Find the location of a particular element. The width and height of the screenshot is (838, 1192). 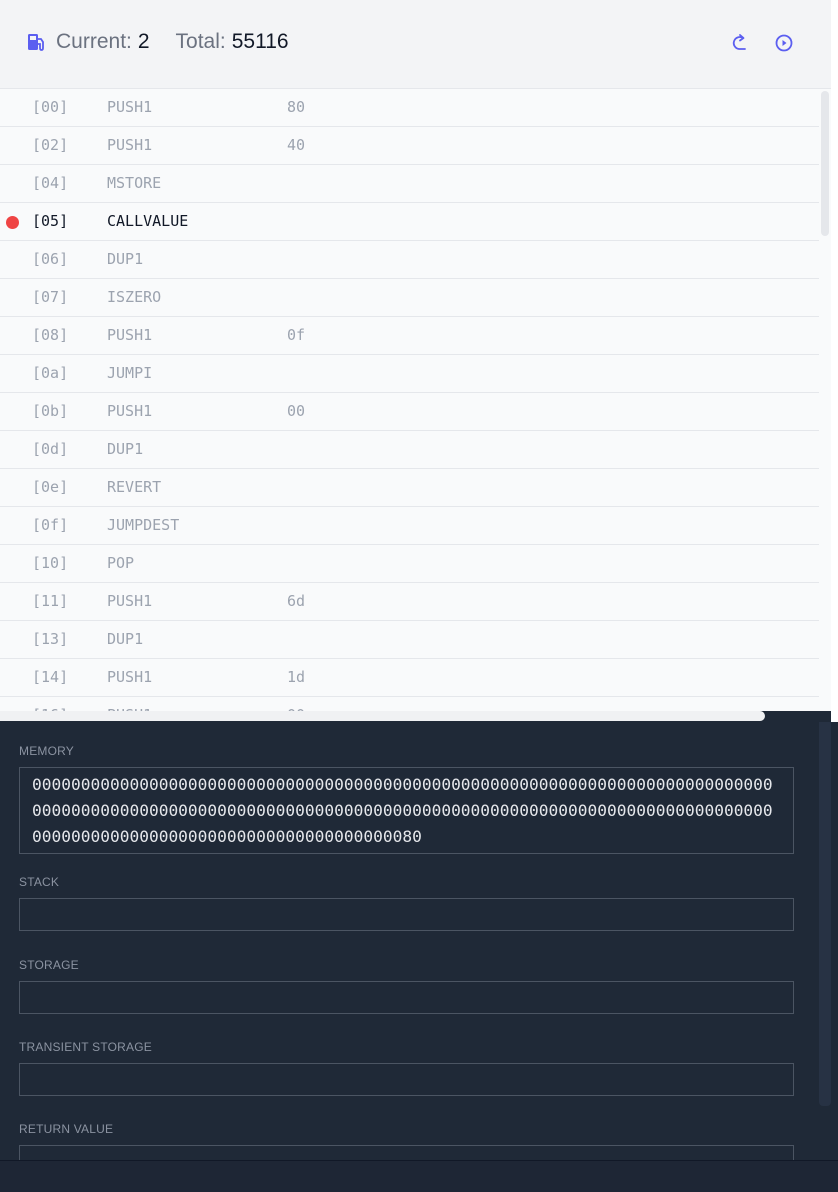

opcode-row: [07] ISZERO is located at coordinates (409, 298).